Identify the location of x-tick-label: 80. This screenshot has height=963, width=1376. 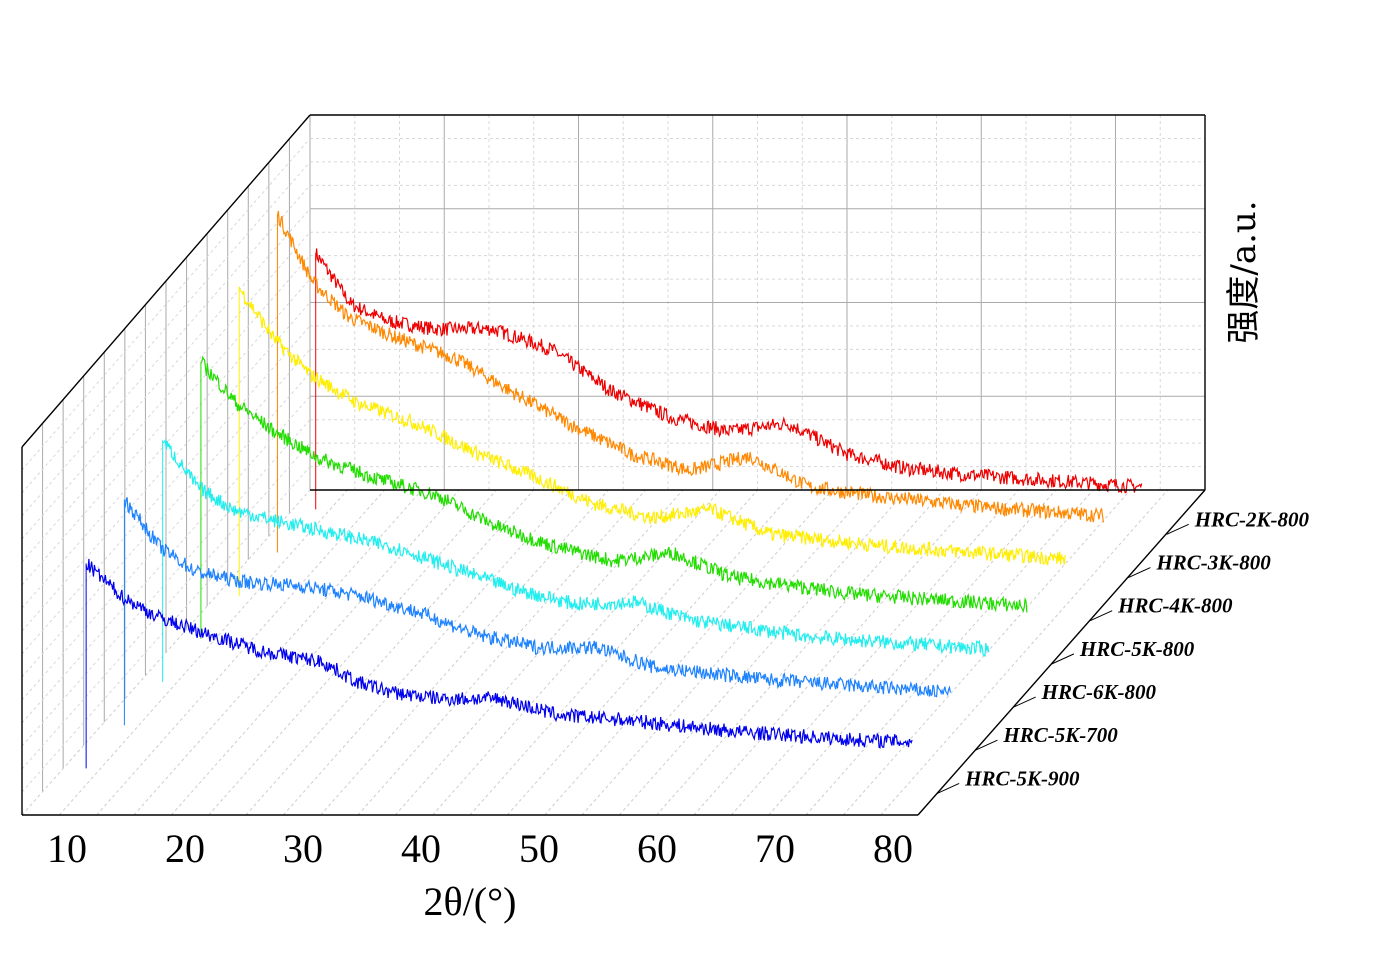
(893, 848).